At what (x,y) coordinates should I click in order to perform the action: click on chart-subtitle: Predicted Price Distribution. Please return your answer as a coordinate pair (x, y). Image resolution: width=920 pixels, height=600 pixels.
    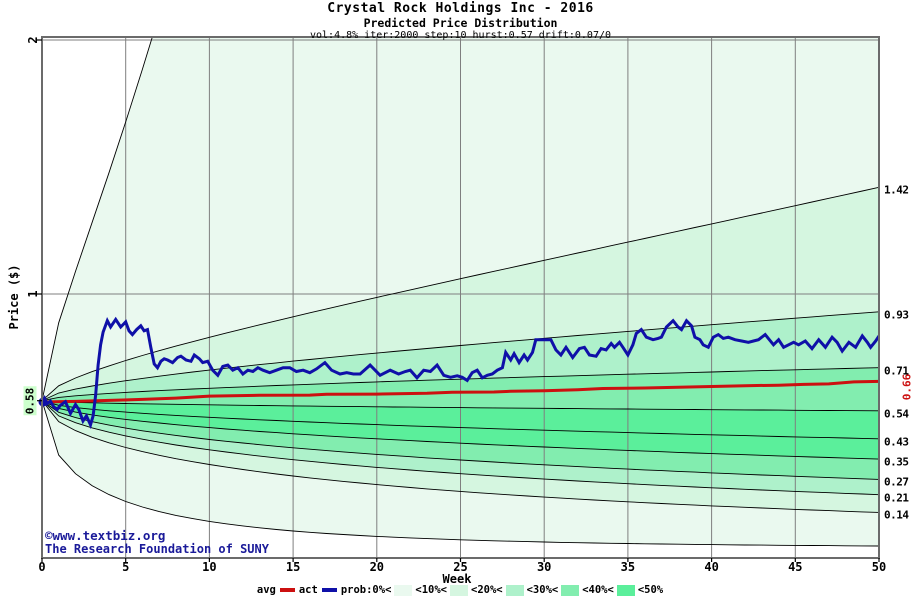
    Looking at the image, I should click on (460, 22).